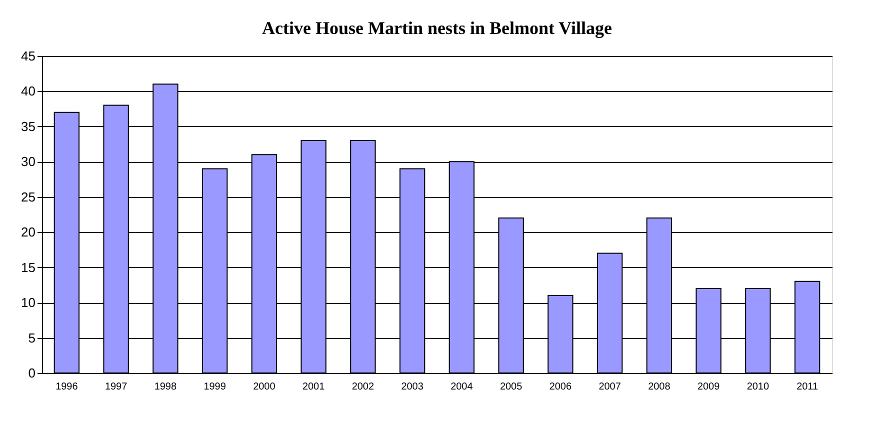  Describe the element at coordinates (412, 387) in the screenshot. I see `x-tick-label: 2003` at that location.